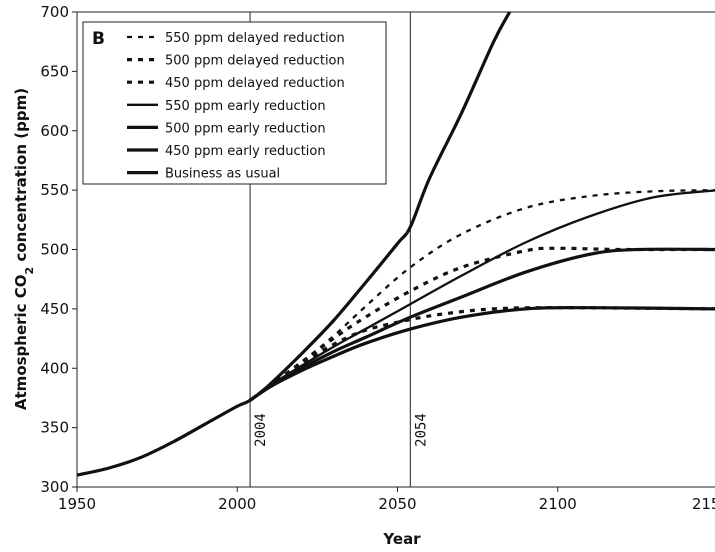 The image size is (715, 552). Describe the element at coordinates (54, 71) in the screenshot. I see `y-tick-label: 650` at that location.